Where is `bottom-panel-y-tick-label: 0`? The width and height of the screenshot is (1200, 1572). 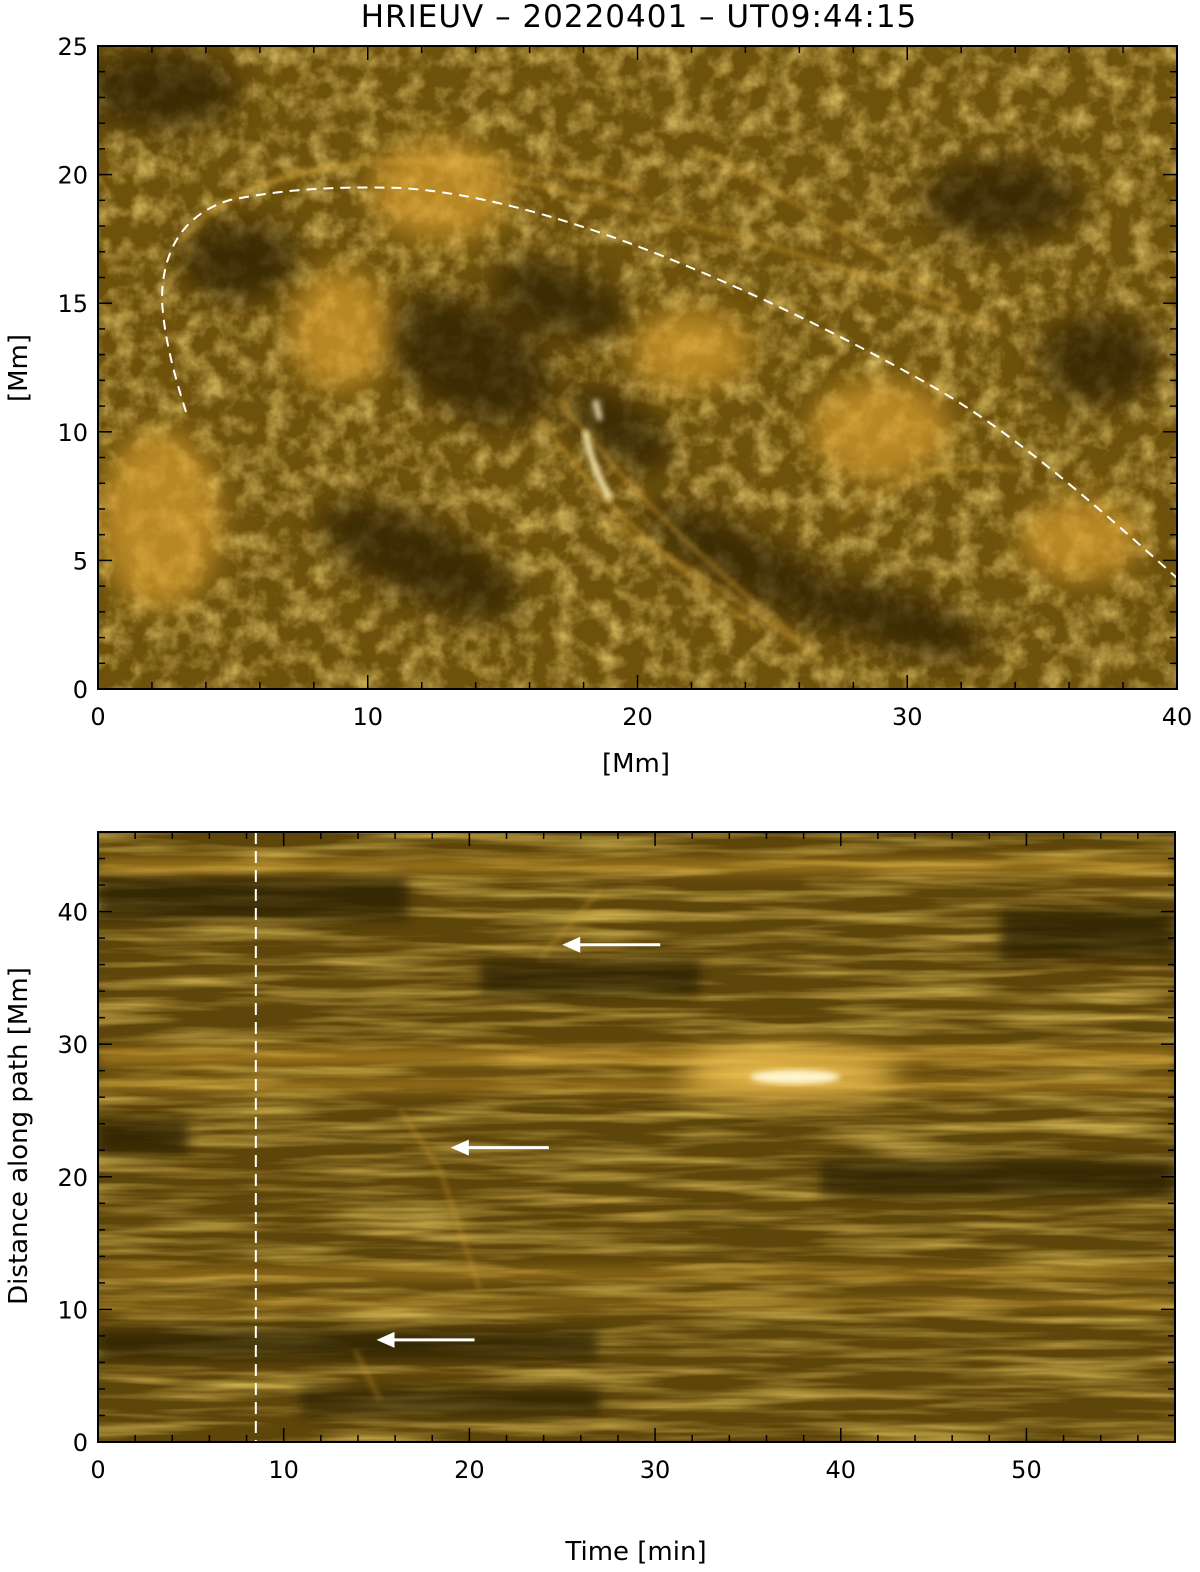
bottom-panel-y-tick-label: 0 is located at coordinates (80, 1443).